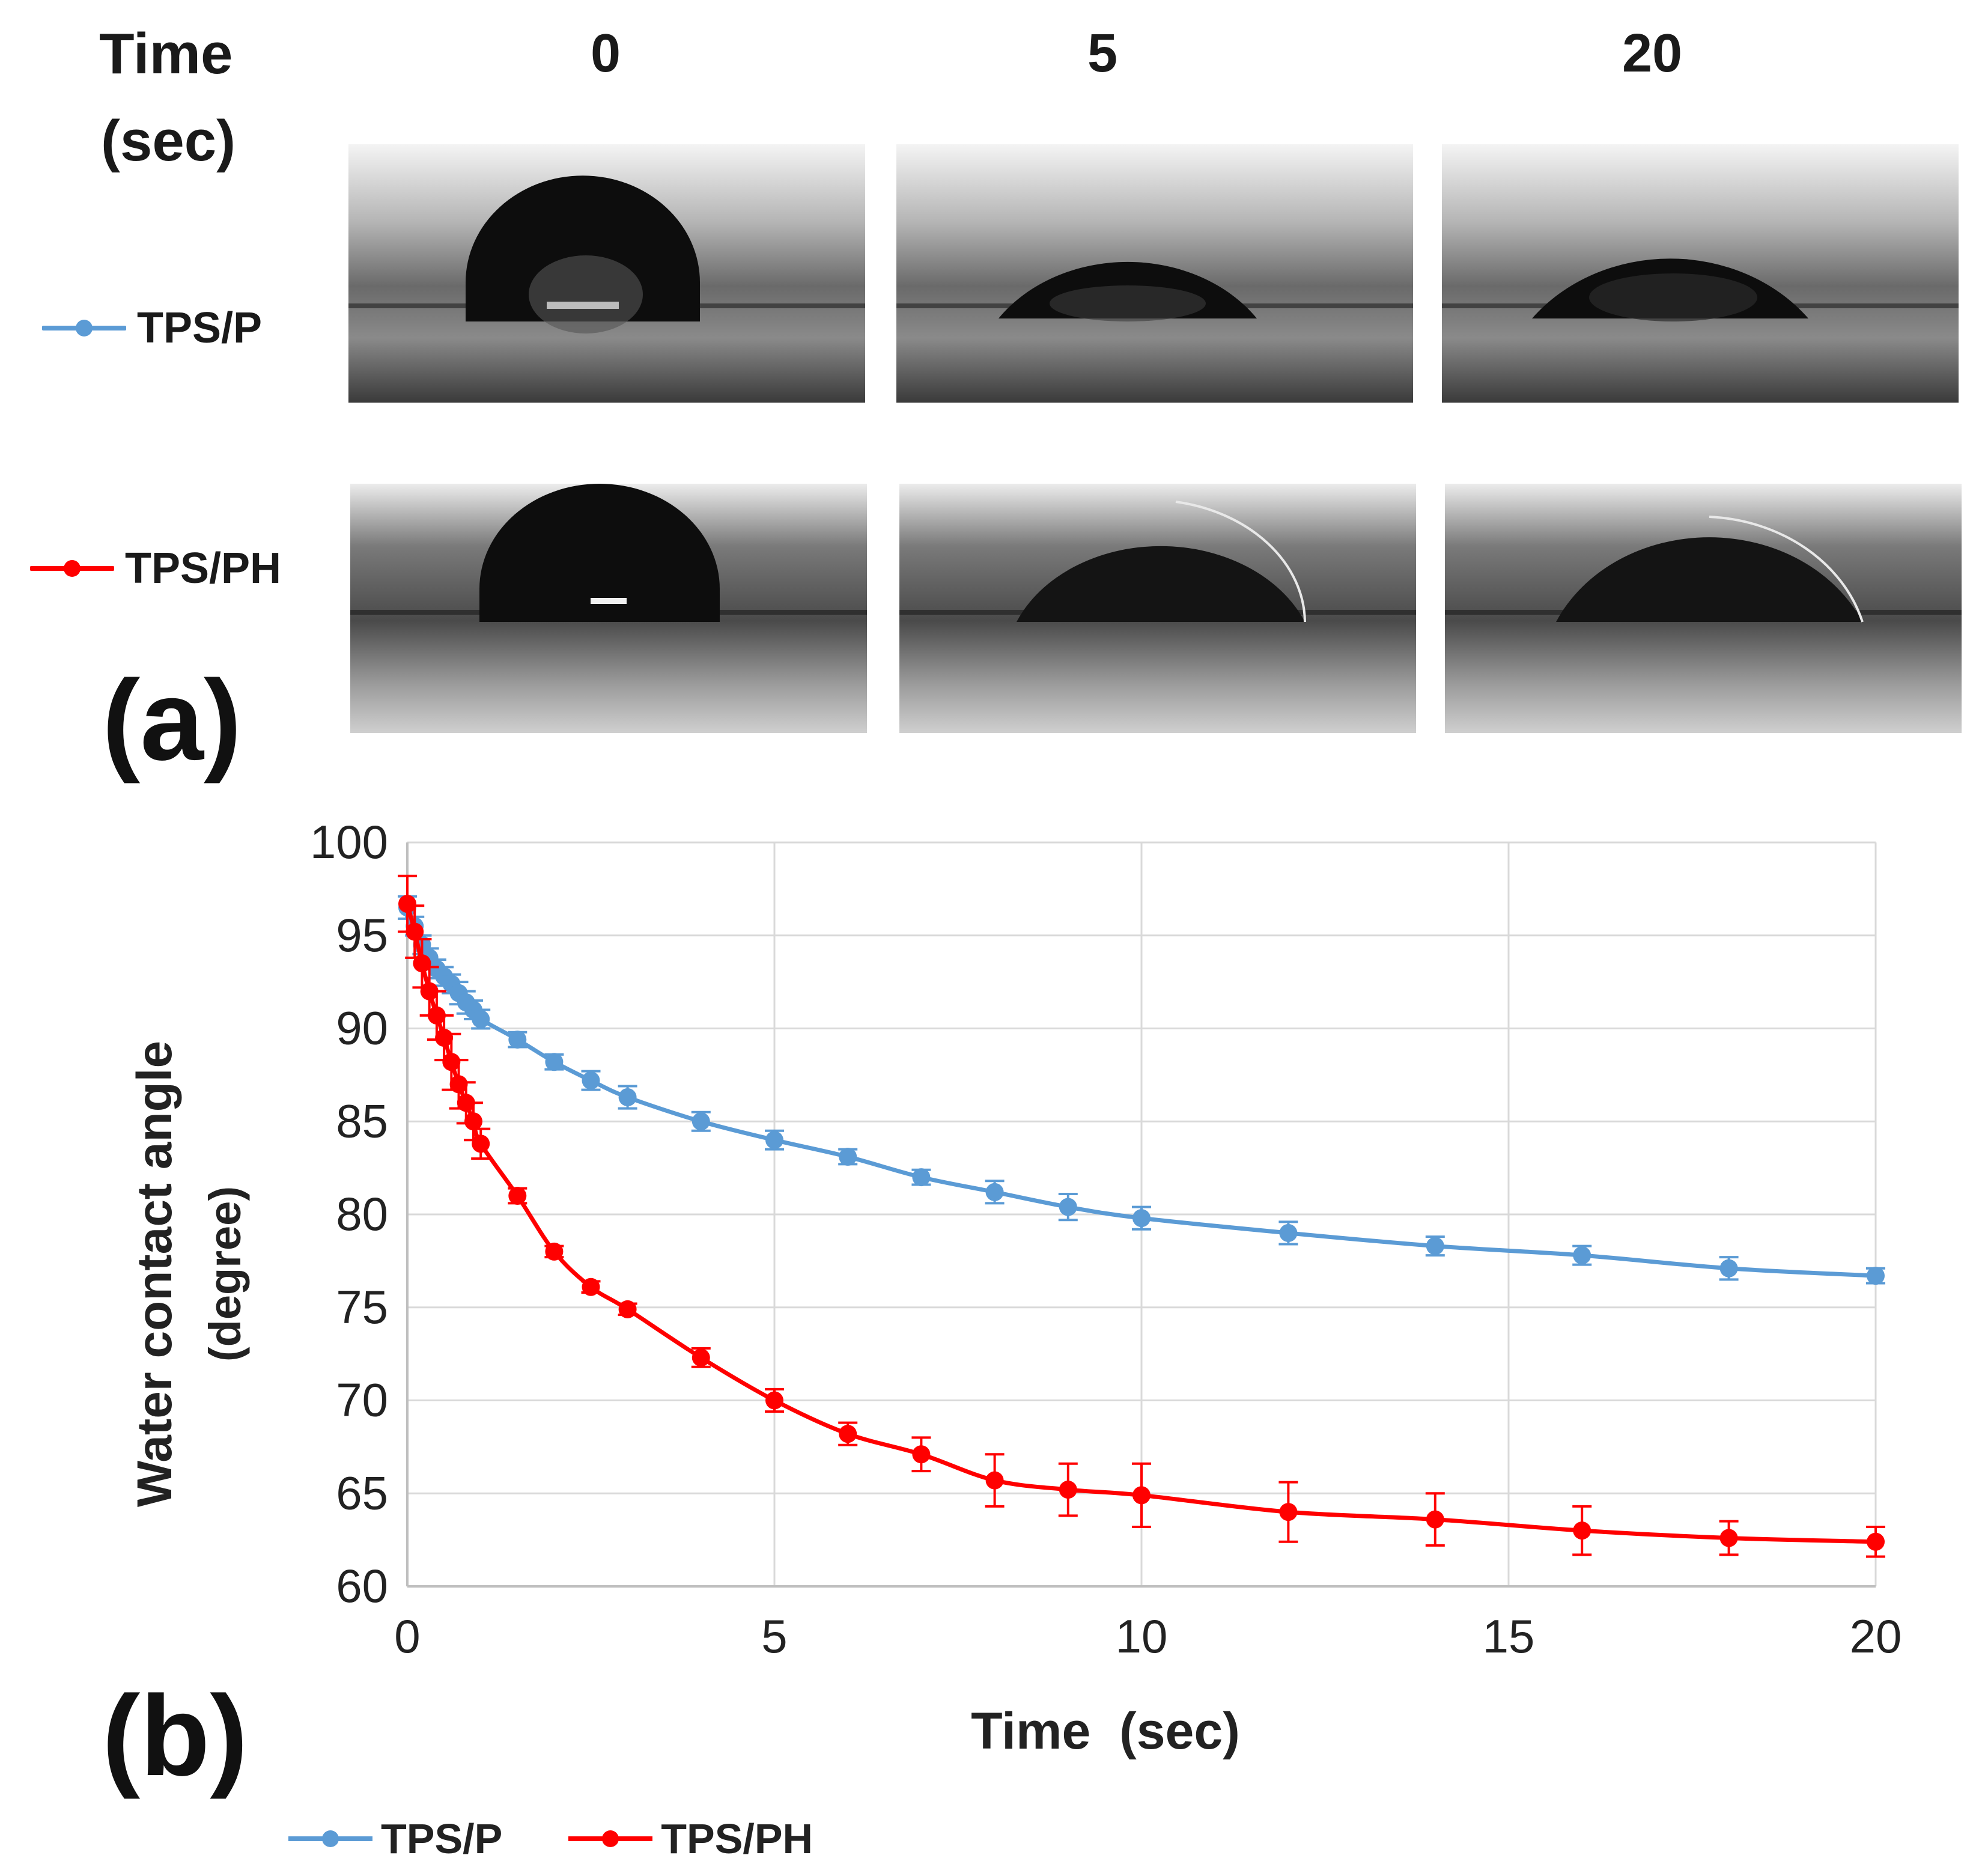 The image size is (1979, 1876). What do you see at coordinates (362, 1307) in the screenshot?
I see `y-tick-75: 75` at bounding box center [362, 1307].